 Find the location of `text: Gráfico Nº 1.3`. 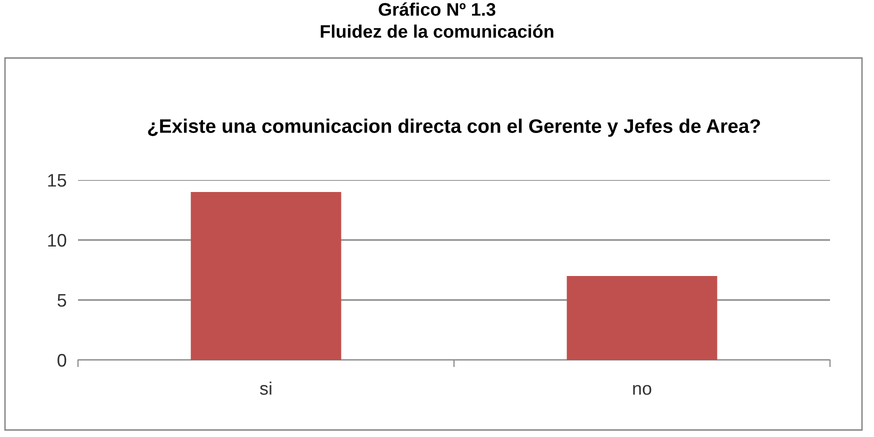

text: Gráfico Nº 1.3 is located at coordinates (437, 9).